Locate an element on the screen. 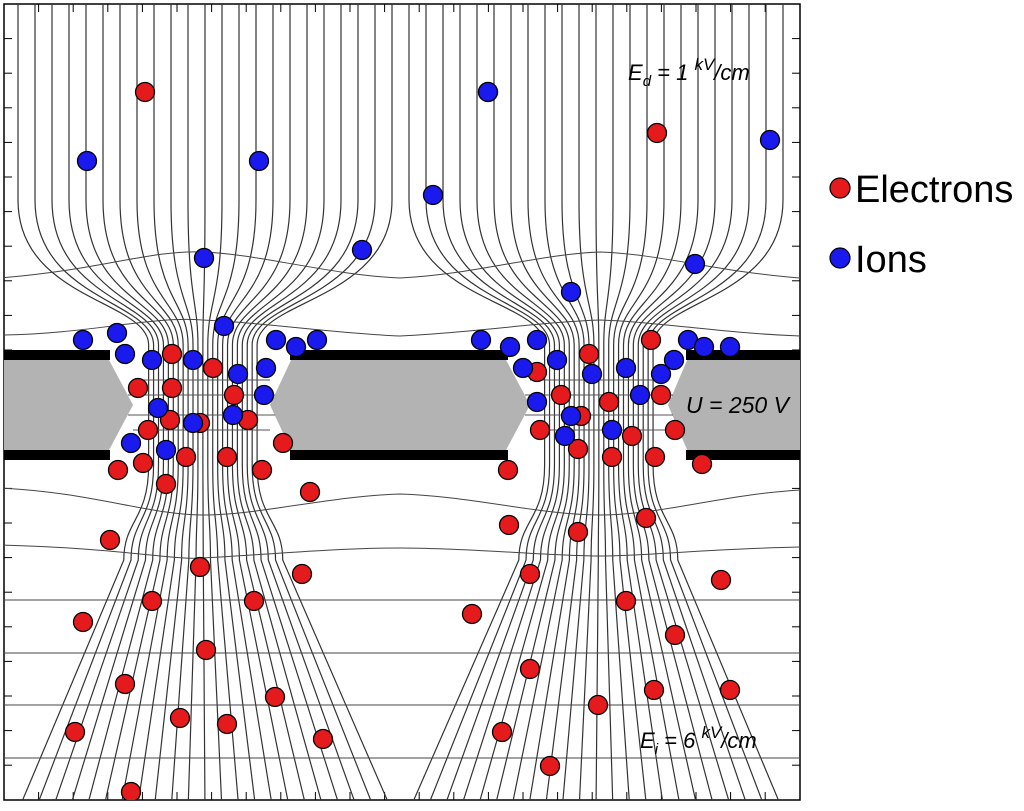  foil-dielectric is located at coordinates (402, 405).